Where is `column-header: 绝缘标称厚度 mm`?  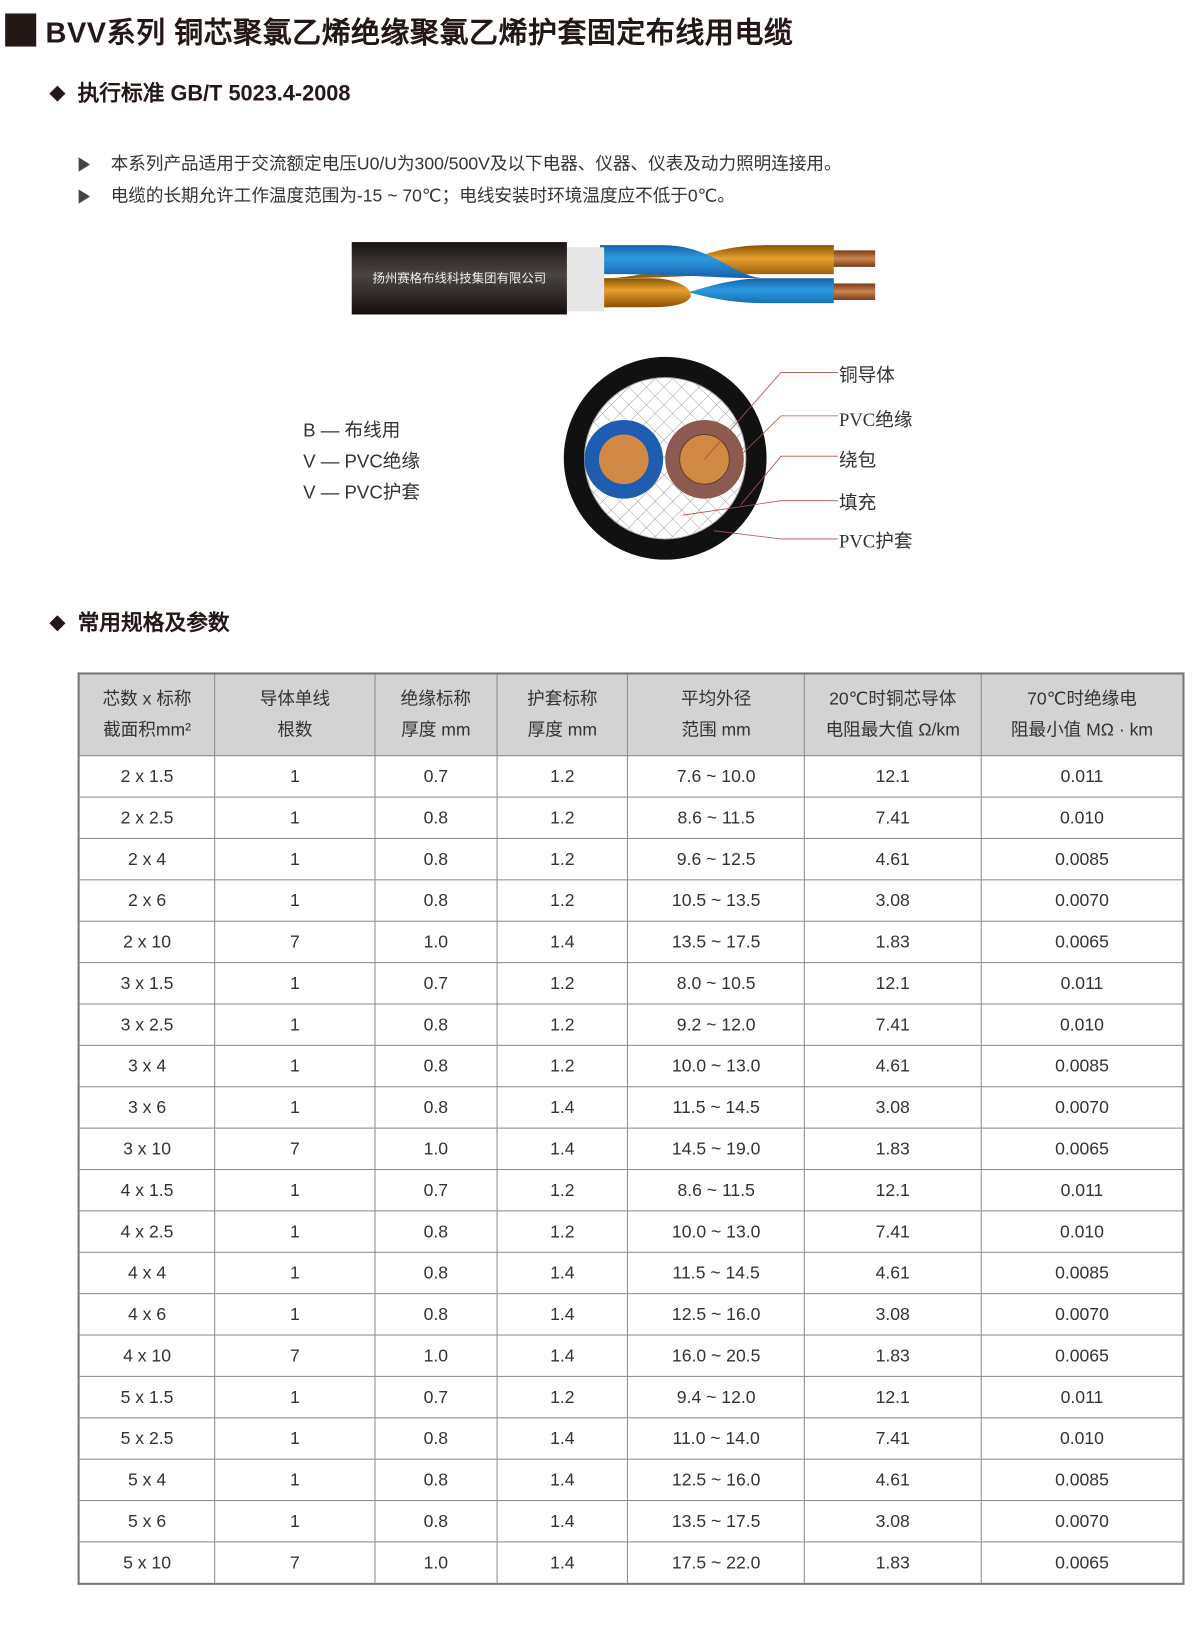 column-header: 绝缘标称厚度 mm is located at coordinates (436, 714).